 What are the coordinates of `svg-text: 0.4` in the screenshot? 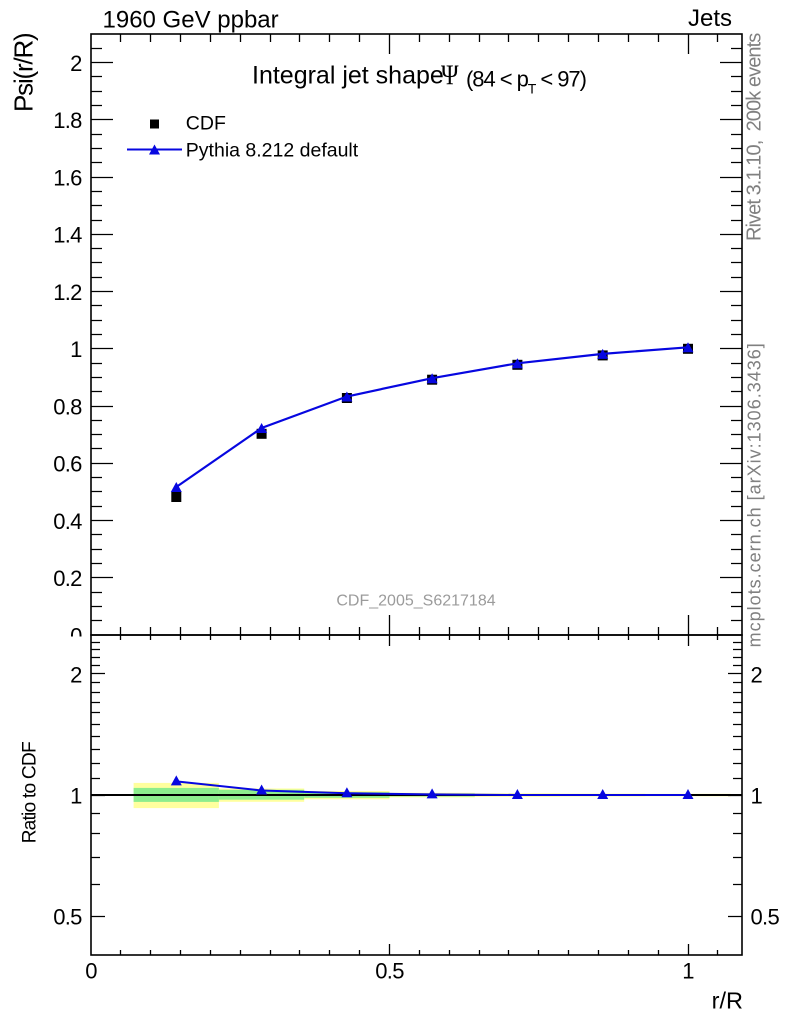 It's located at (67, 521).